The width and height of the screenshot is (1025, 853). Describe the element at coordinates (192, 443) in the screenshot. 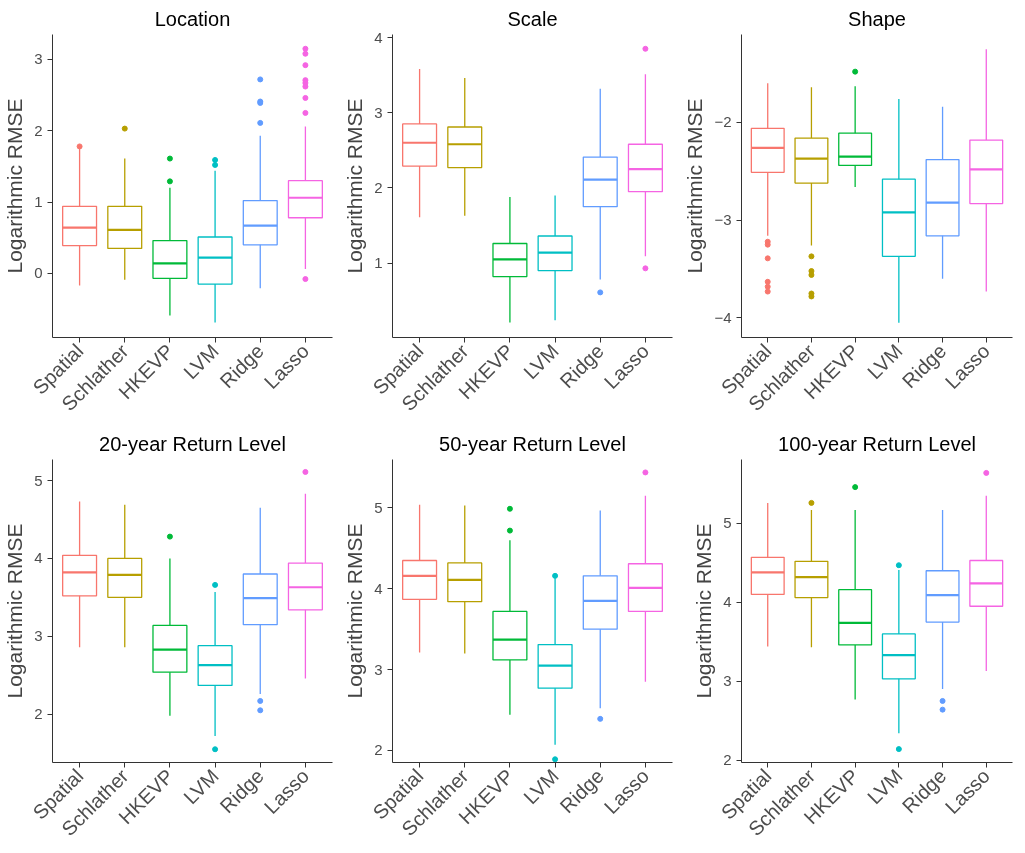

I see `chart-title: 20-year Return Level` at that location.